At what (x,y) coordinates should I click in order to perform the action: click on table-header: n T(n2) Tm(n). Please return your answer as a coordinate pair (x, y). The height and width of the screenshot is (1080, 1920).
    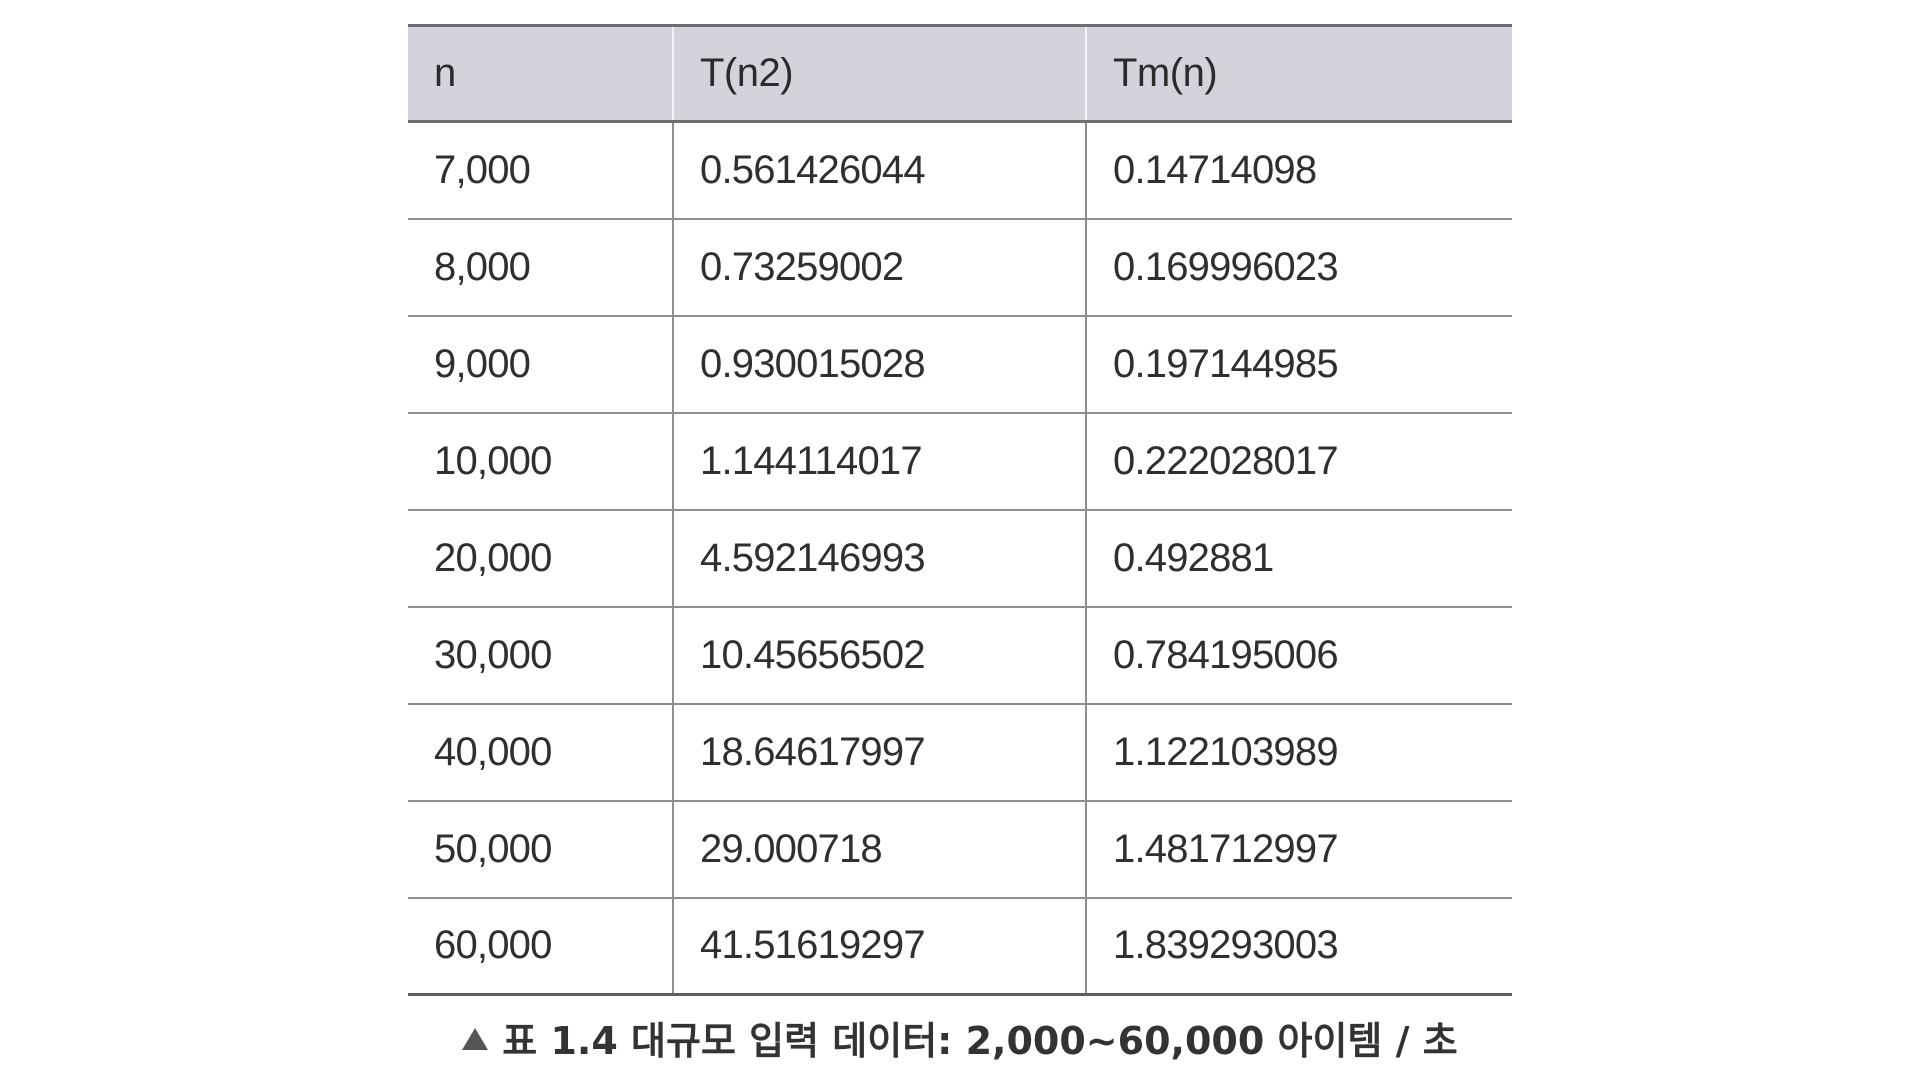
    Looking at the image, I should click on (960, 73).